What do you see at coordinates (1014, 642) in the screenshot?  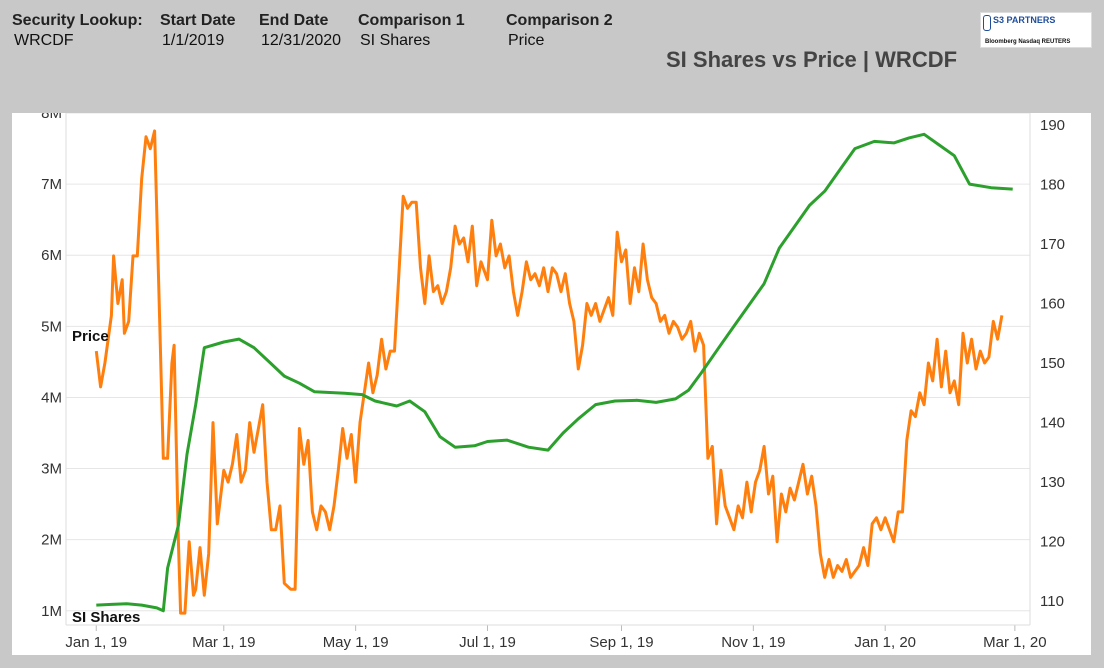 I see `x-tick-label: Mar 1, 20` at bounding box center [1014, 642].